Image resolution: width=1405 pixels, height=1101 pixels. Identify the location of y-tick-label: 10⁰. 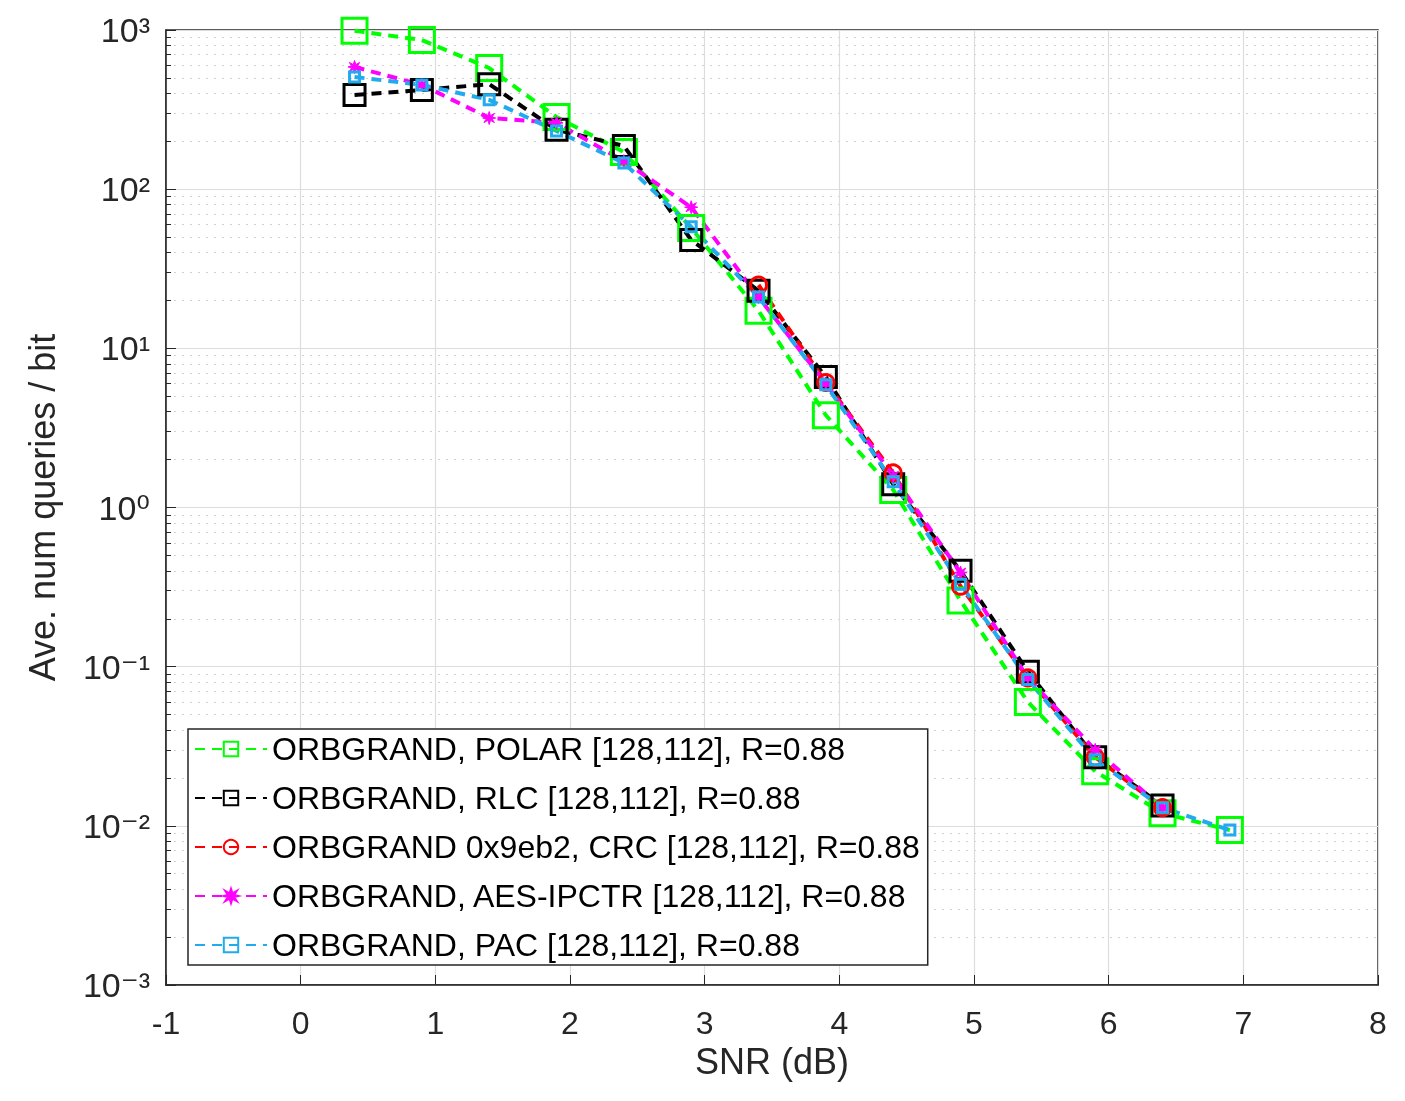
(124, 507).